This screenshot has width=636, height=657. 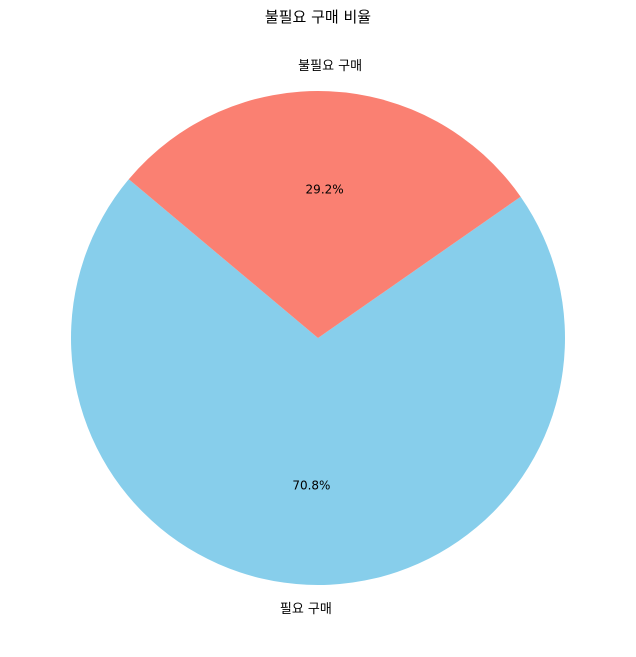 What do you see at coordinates (311, 486) in the screenshot?
I see `slice-percent-label: 70.8%` at bounding box center [311, 486].